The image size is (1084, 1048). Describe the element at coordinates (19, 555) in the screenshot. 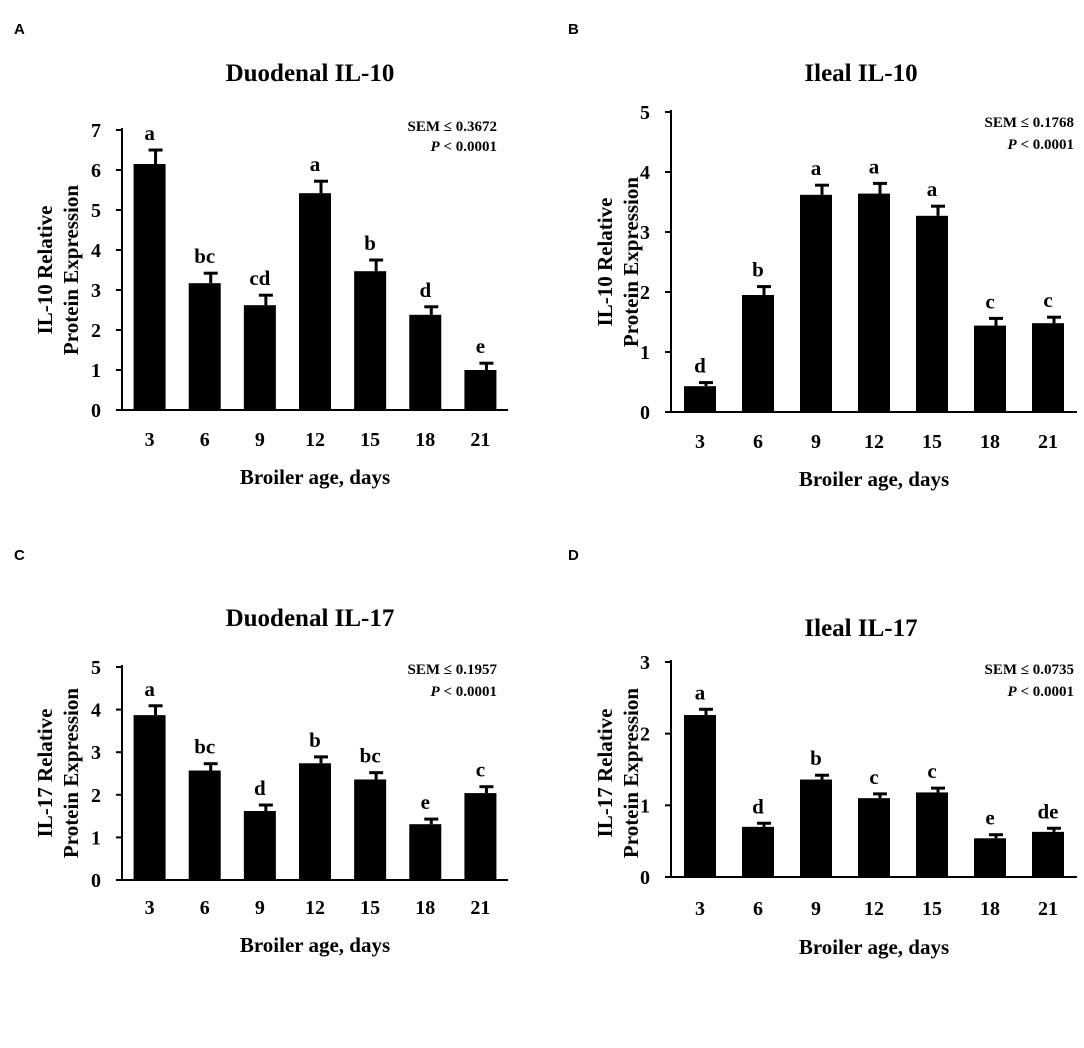

I see `panel-letter: C` at that location.